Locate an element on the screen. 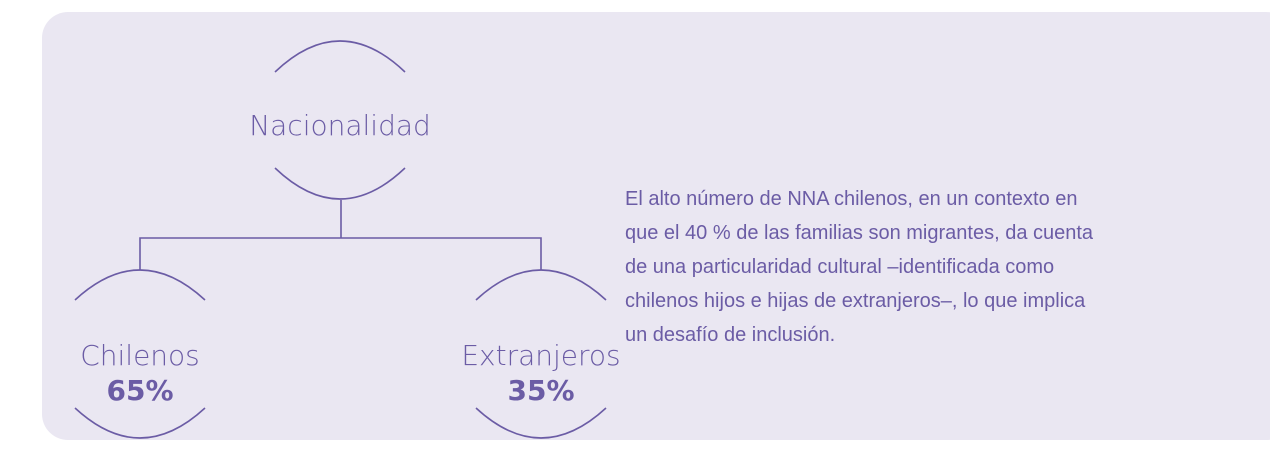 The image size is (1270, 457). description-line: un desafío de inclusión. is located at coordinates (730, 335).